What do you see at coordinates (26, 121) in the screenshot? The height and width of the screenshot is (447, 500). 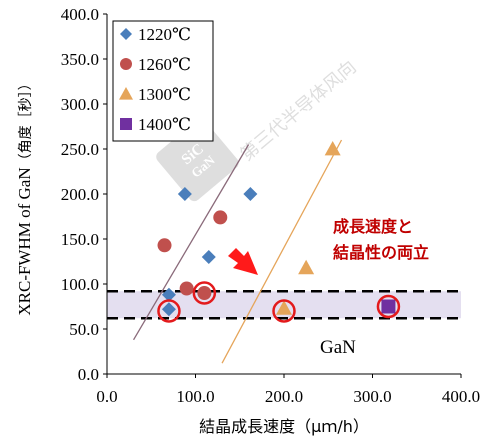 I see `y-axis-label-unit: （角度［秒］）` at bounding box center [26, 121].